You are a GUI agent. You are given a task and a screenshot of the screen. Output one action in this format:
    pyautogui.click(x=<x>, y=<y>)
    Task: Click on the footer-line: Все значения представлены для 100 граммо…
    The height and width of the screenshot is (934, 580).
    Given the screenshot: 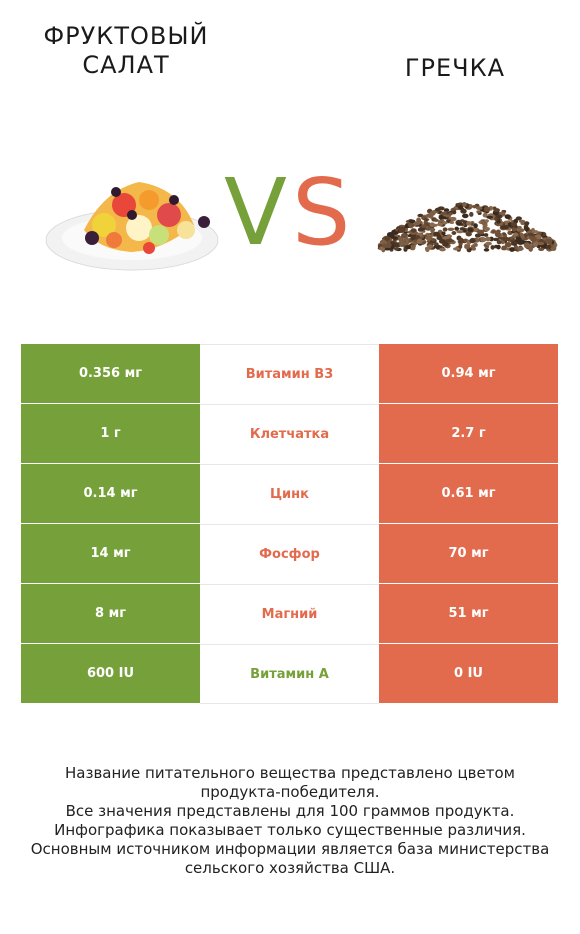 What is the action you would take?
    pyautogui.click(x=290, y=811)
    